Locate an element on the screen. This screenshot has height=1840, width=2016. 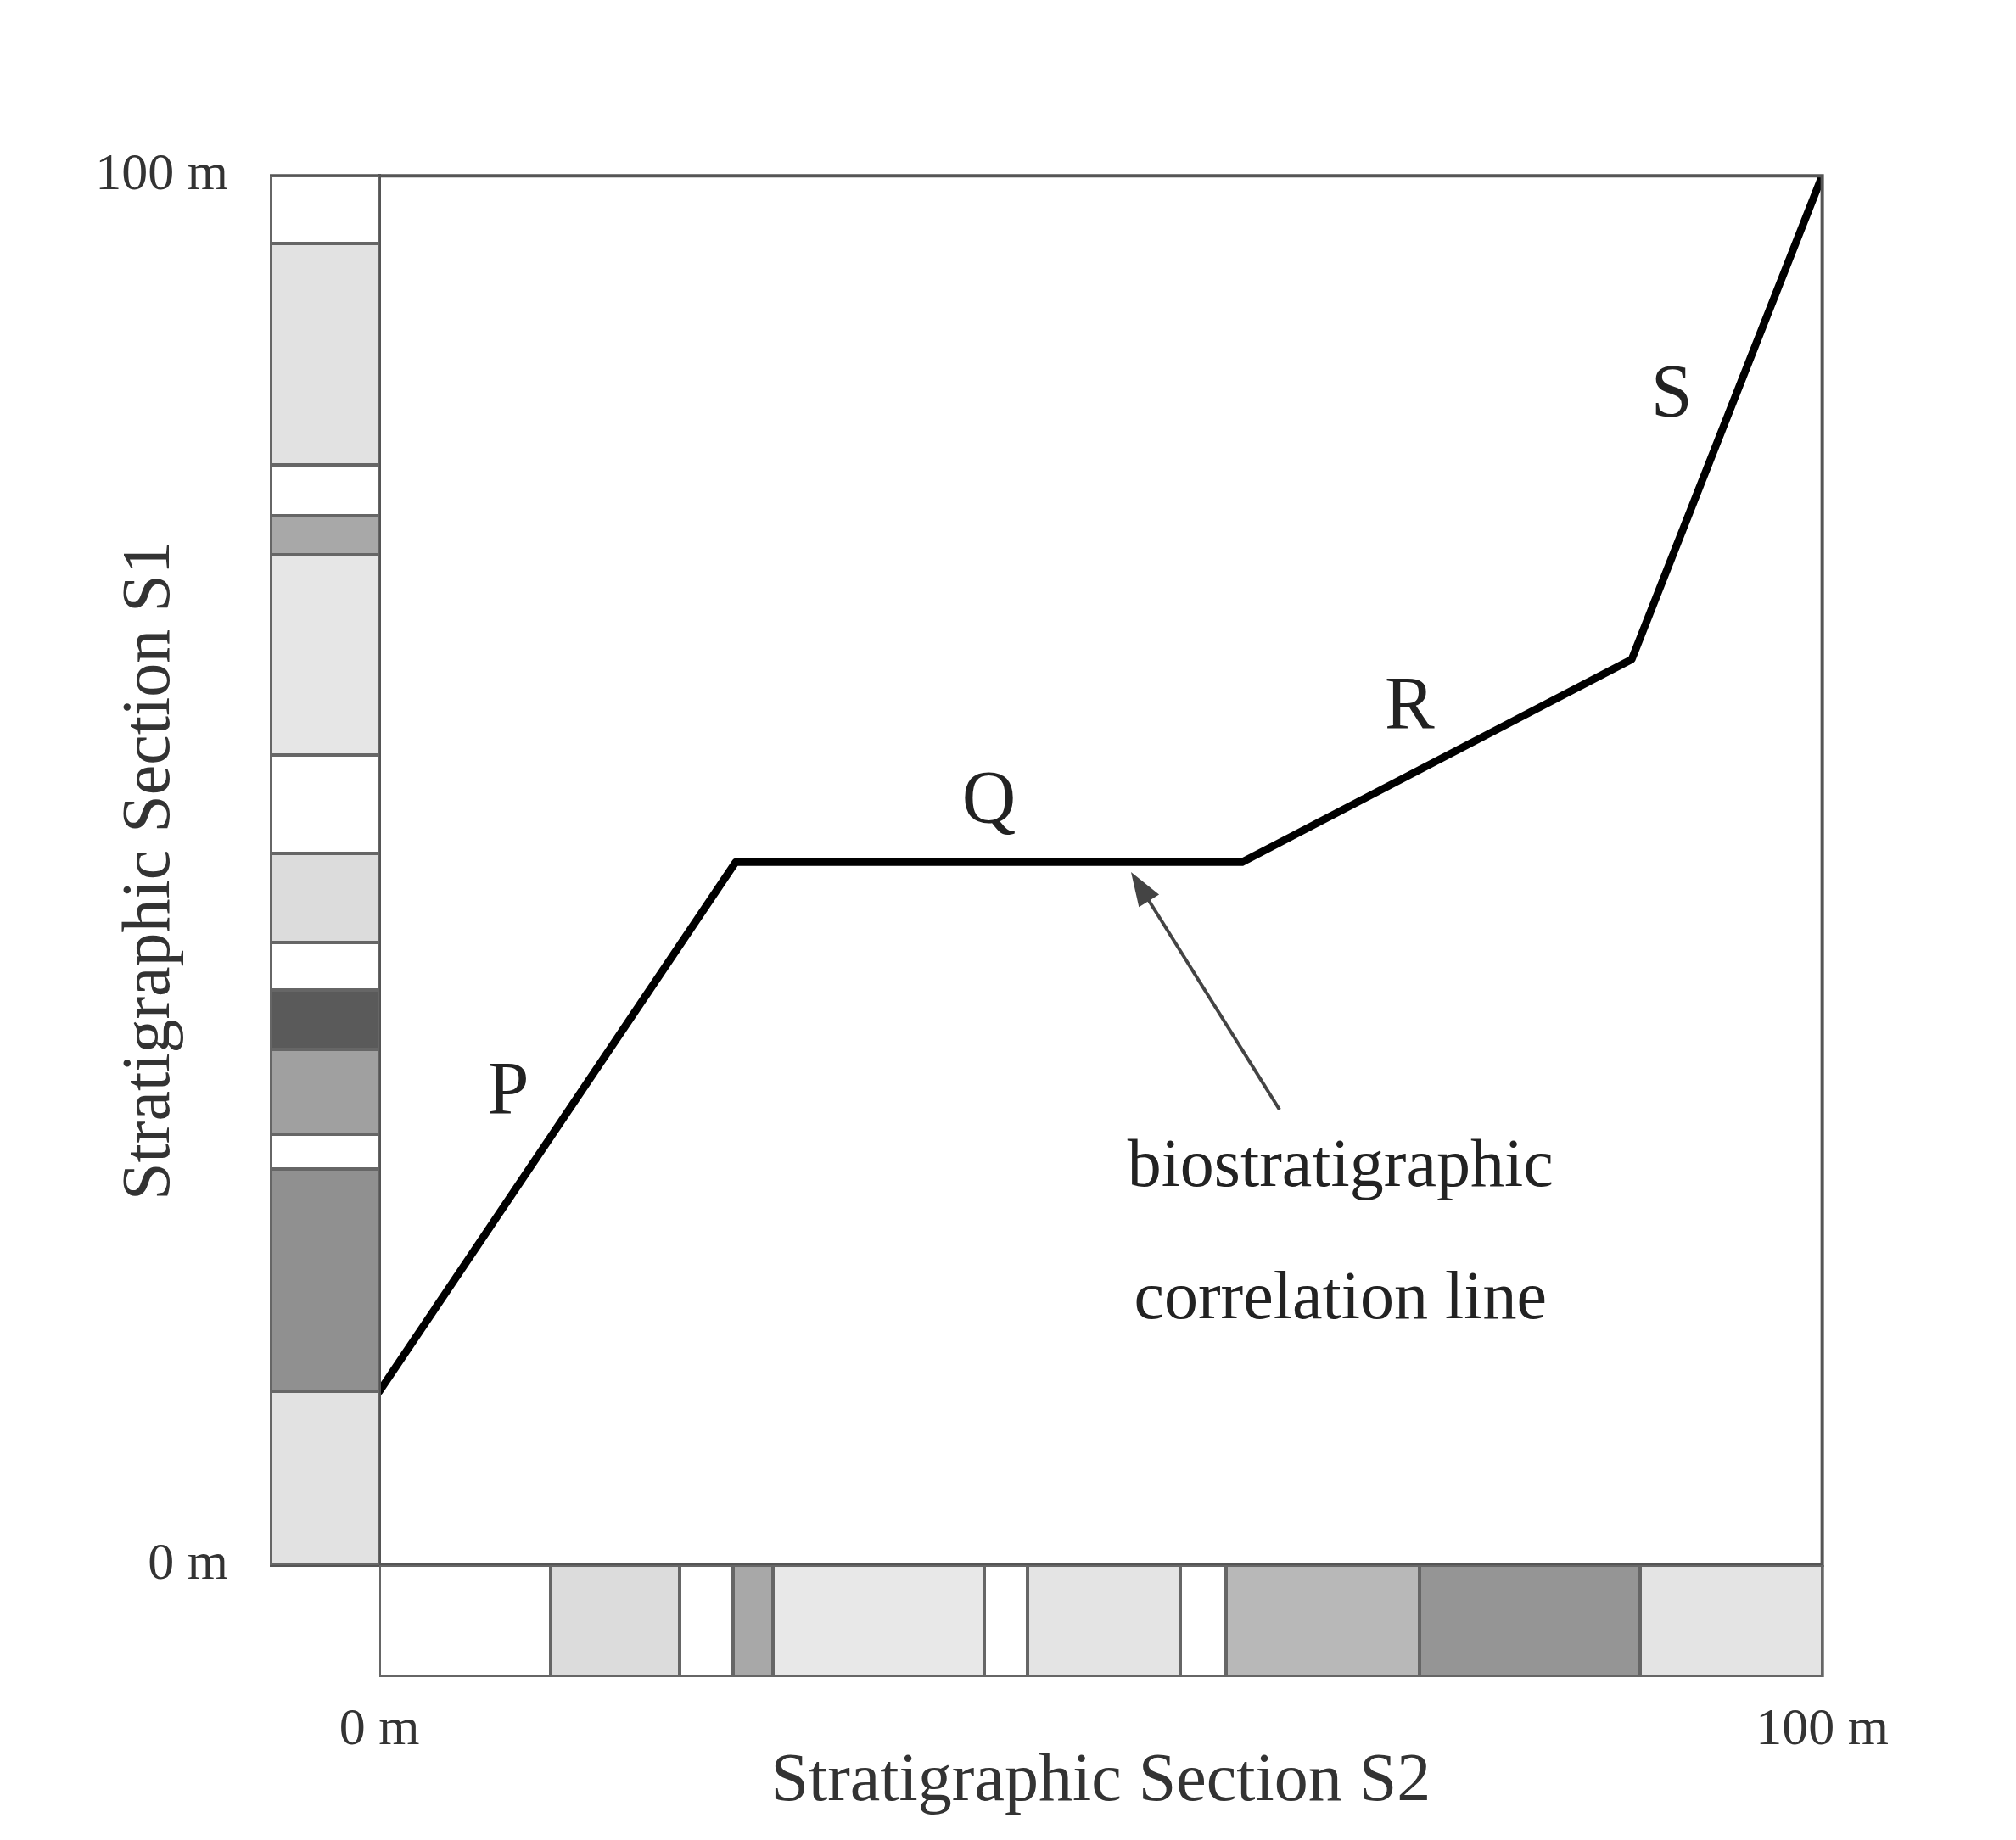
annotation: Q is located at coordinates (988, 797).